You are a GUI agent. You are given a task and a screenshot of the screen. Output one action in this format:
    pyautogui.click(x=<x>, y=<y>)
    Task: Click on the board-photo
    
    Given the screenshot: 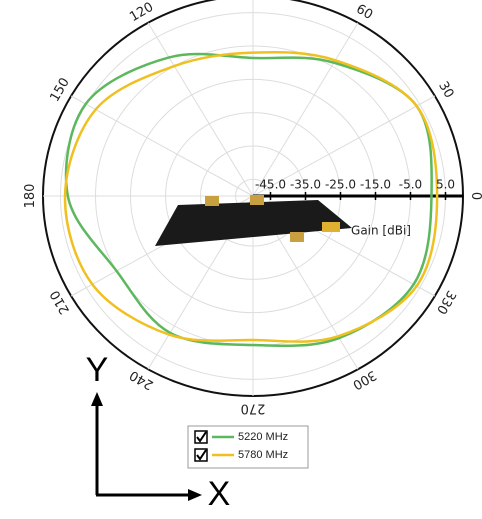 What is the action you would take?
    pyautogui.click(x=253, y=220)
    